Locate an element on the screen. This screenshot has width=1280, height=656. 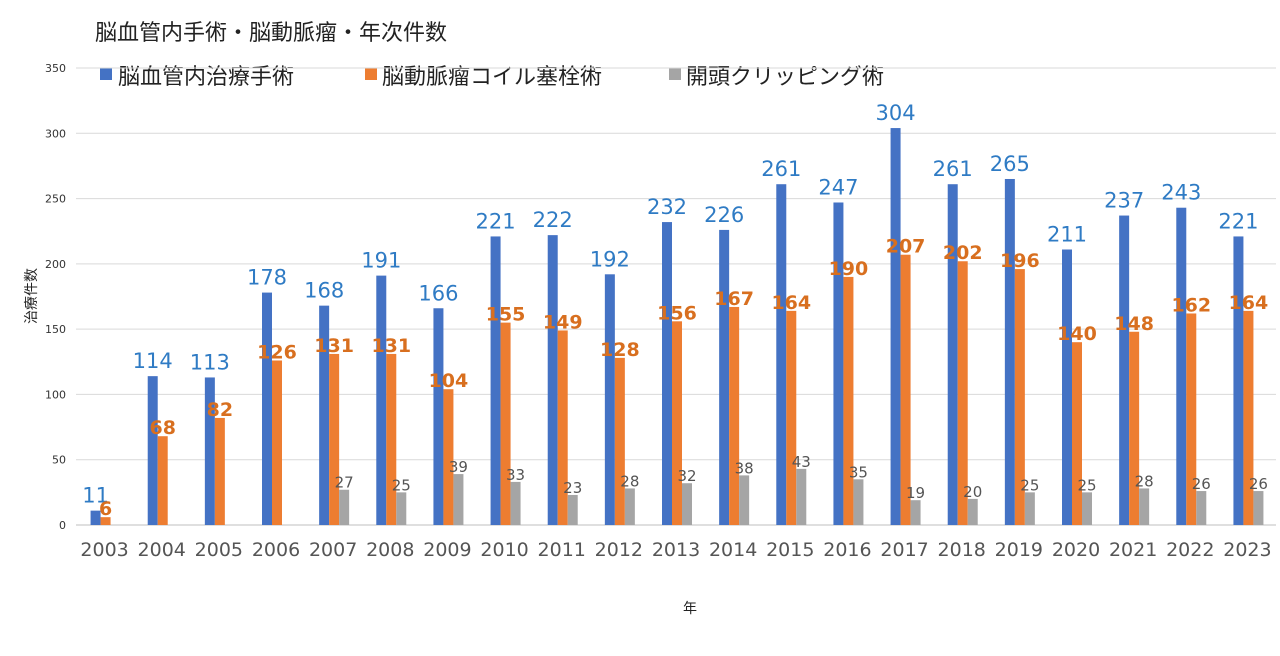
bar-coil-embolization-2005 is located at coordinates (219, 471).